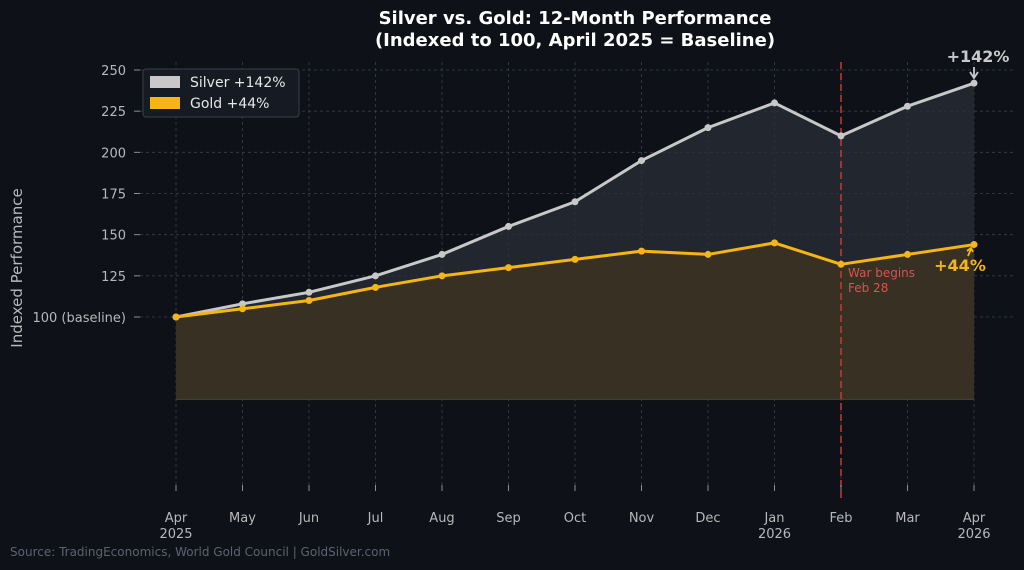 The height and width of the screenshot is (570, 1024). What do you see at coordinates (441, 518) in the screenshot?
I see `x-tick-label: Aug` at bounding box center [441, 518].